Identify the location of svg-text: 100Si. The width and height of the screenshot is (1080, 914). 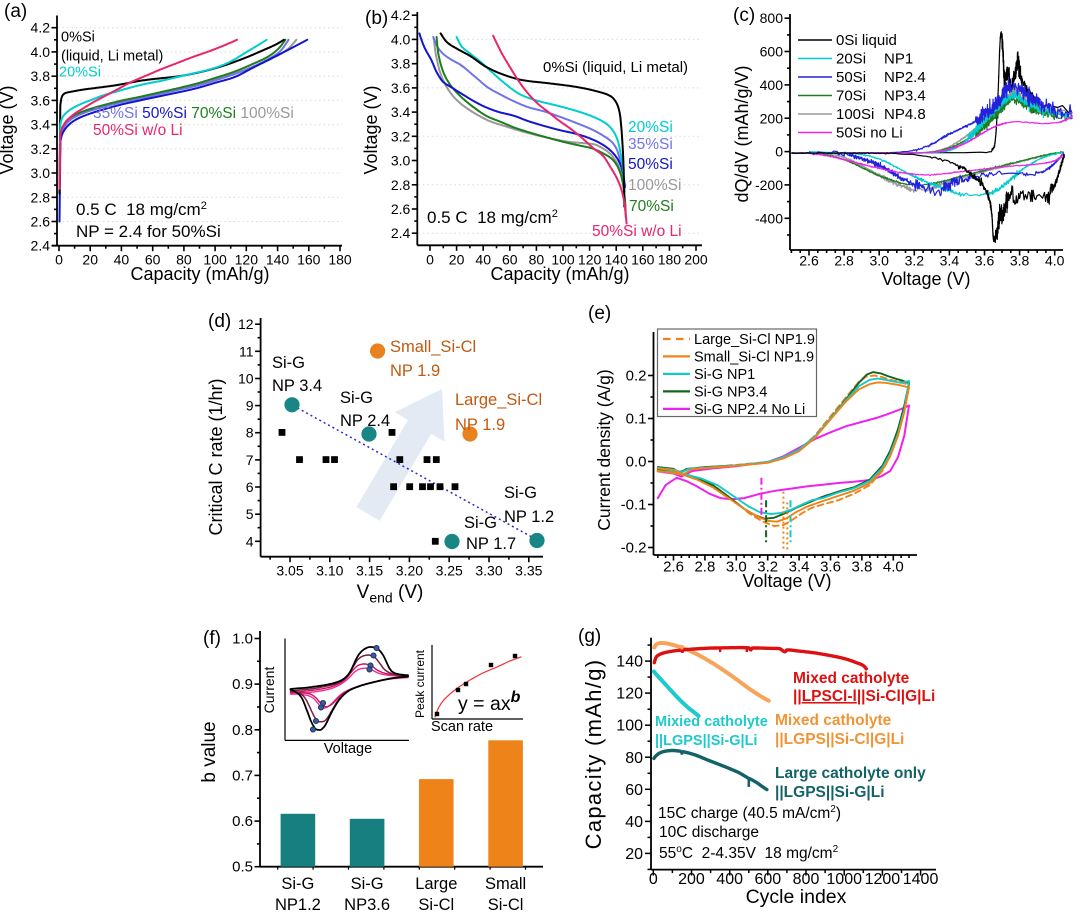
(855, 114).